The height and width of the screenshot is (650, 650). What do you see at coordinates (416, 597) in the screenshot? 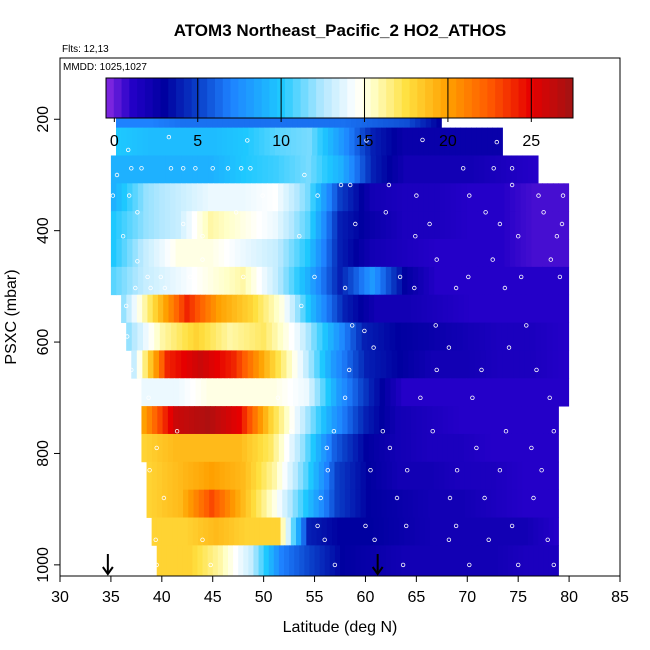
I see `x-tick-label: 65` at bounding box center [416, 597].